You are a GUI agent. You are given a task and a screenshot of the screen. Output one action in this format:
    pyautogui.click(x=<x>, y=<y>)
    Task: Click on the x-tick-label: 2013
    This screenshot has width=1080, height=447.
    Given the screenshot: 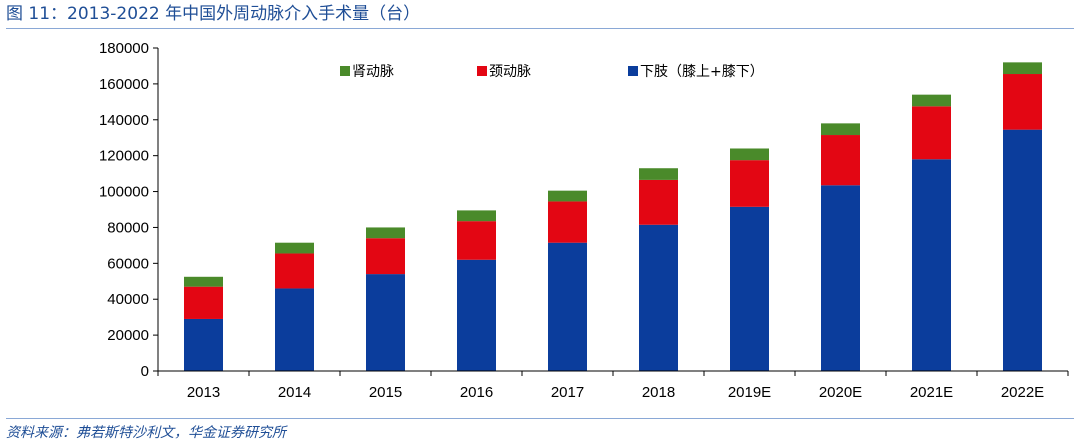 What is the action you would take?
    pyautogui.click(x=203, y=392)
    